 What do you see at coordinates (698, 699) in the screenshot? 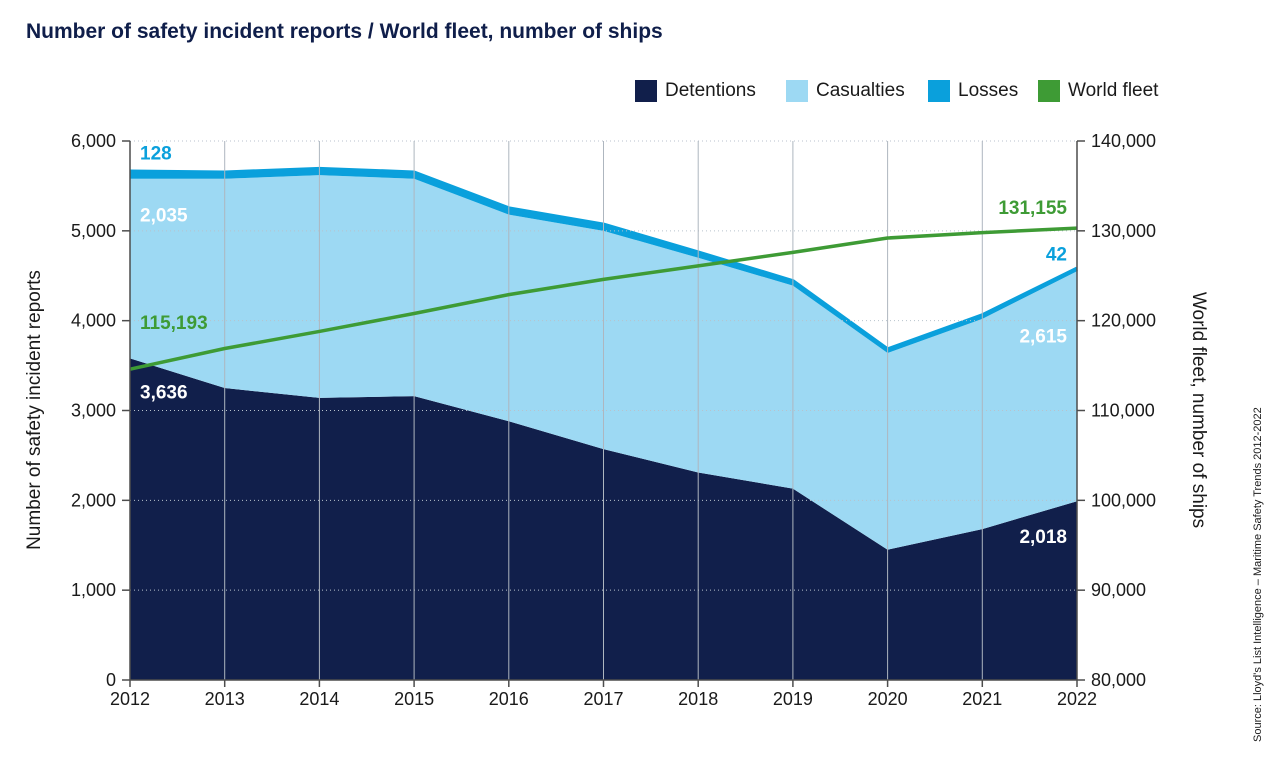
I see `x-tick-label: 2018` at bounding box center [698, 699].